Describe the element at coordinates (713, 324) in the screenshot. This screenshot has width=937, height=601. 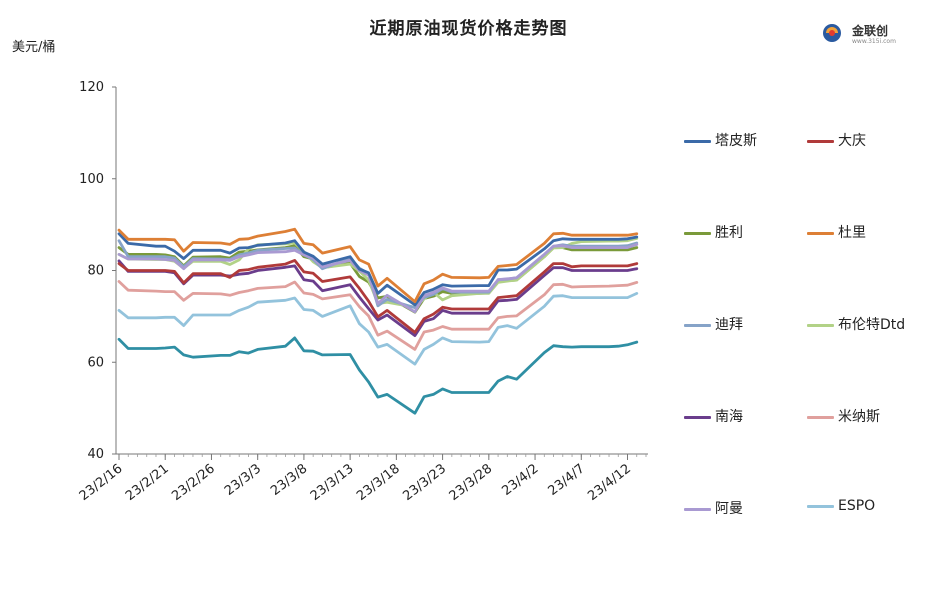
I see `legend-item: 迪拜` at that location.